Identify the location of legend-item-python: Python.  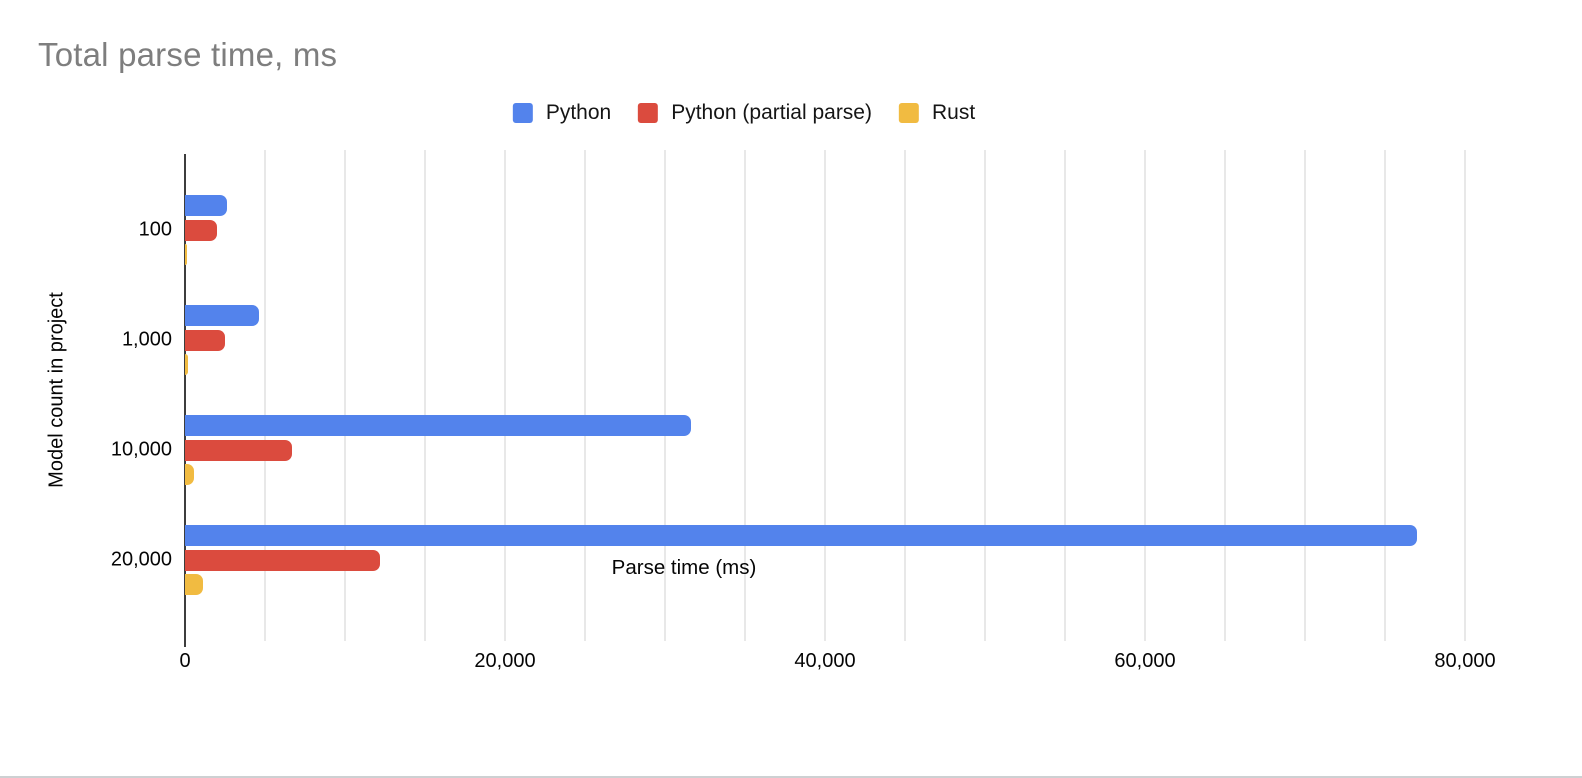
(562, 113).